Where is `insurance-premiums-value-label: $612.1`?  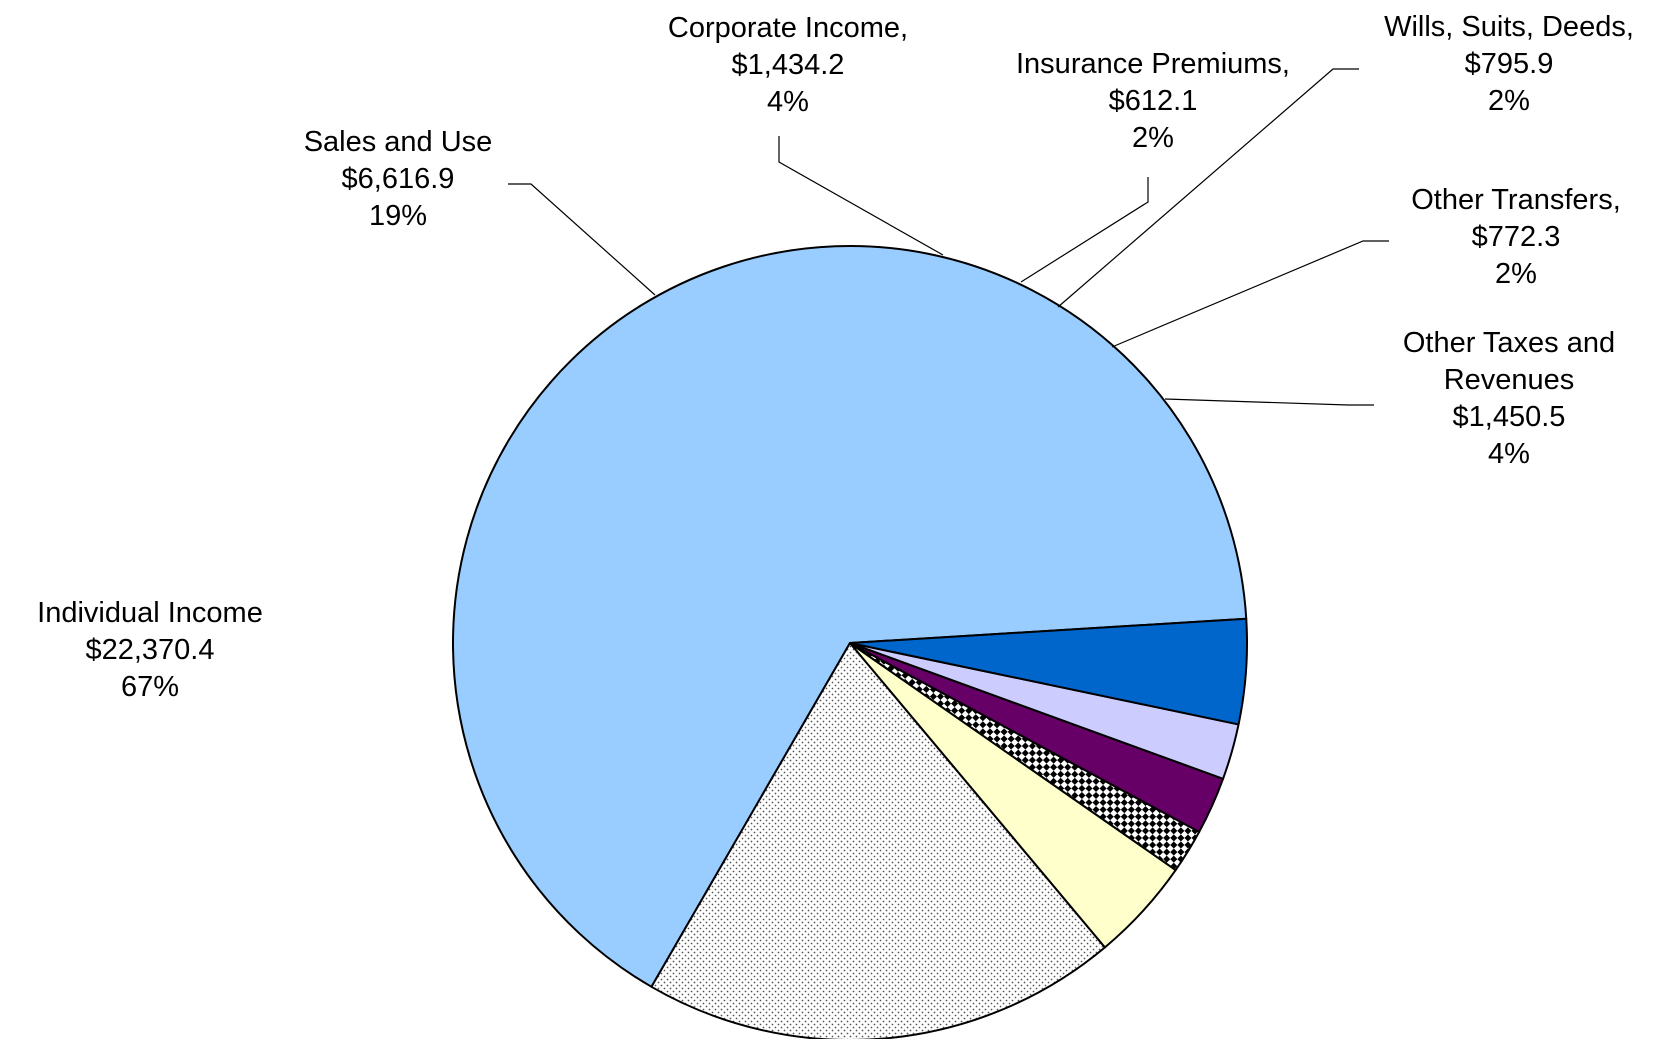
insurance-premiums-value-label: $612.1 is located at coordinates (1153, 101).